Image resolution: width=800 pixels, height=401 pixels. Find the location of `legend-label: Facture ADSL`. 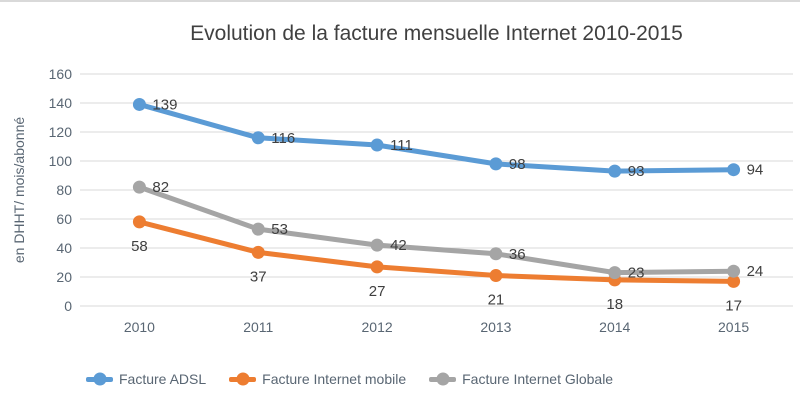

legend-label: Facture ADSL is located at coordinates (163, 379).